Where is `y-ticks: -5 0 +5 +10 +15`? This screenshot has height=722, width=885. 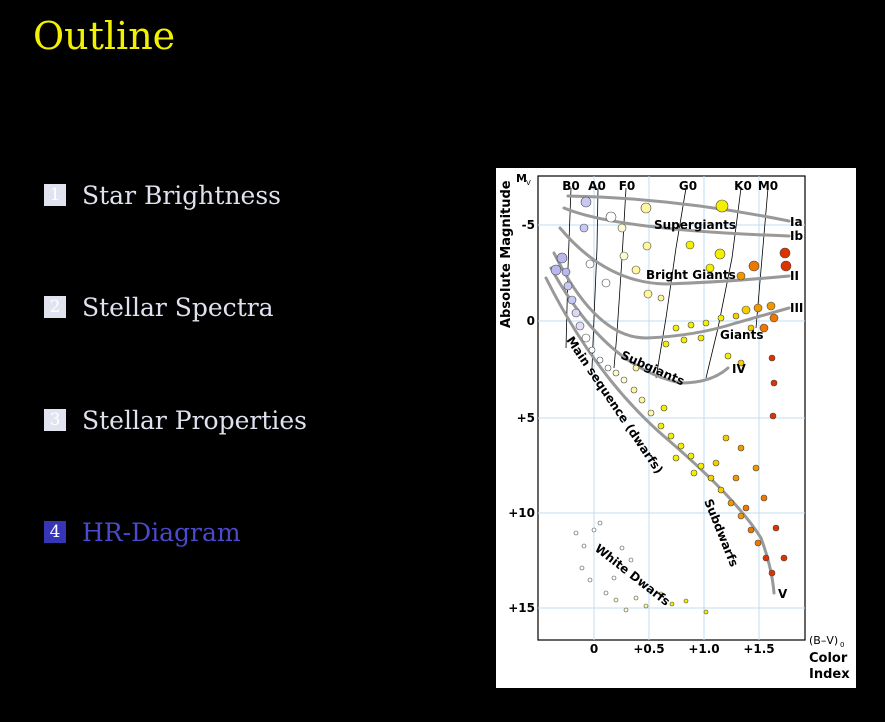
y-ticks: -5 0 +5 +10 +15 is located at coordinates (521, 416).